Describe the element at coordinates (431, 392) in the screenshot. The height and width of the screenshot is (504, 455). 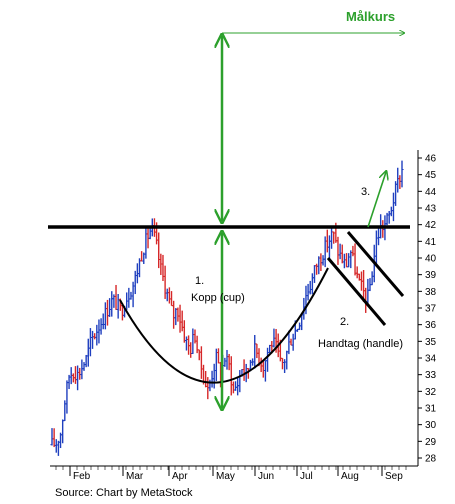
I see `y-tick-label: 32` at that location.